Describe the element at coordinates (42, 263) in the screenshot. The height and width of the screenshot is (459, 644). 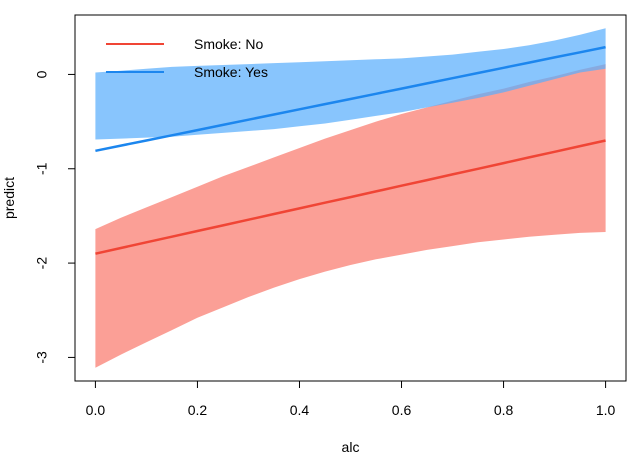
I see `y-tick-label: -2` at that location.